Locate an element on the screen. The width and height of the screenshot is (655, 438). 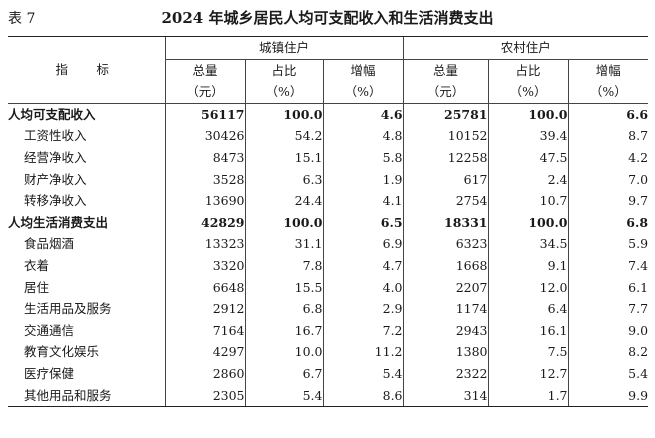
rural-growth-cell: 6.6 is located at coordinates (608, 114).